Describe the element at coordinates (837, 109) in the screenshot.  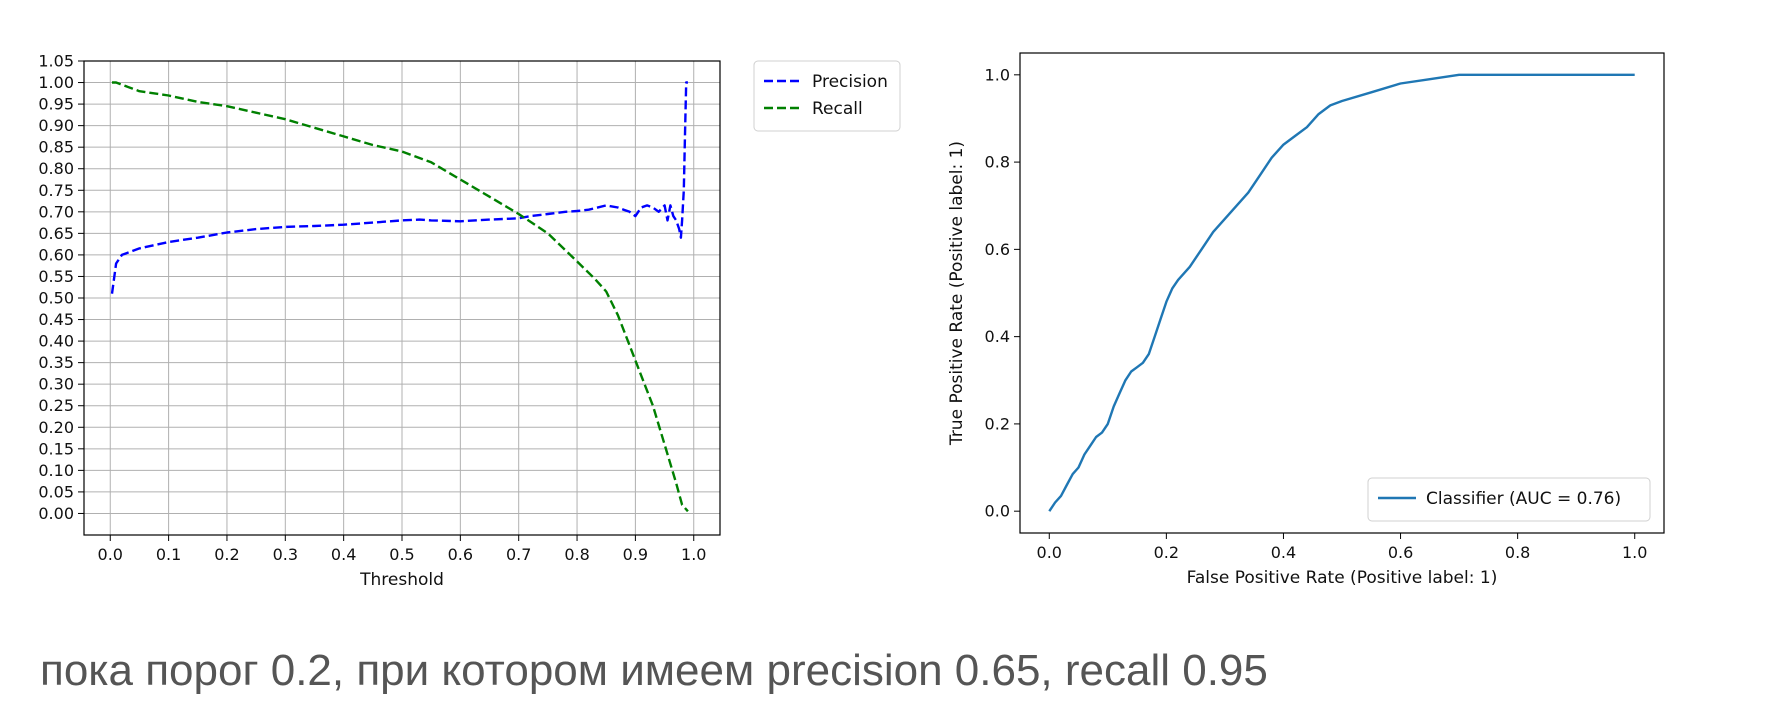
I see `legend-label: Recall` at that location.